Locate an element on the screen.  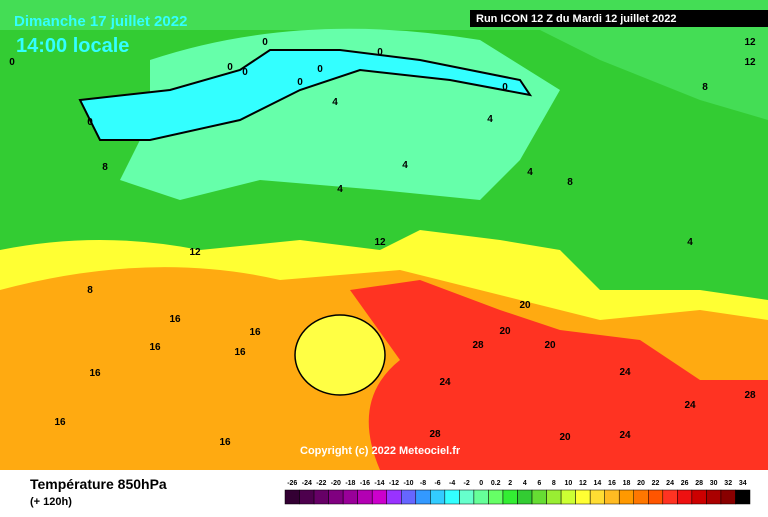
zone-cyan is located at coordinates (305, 95).